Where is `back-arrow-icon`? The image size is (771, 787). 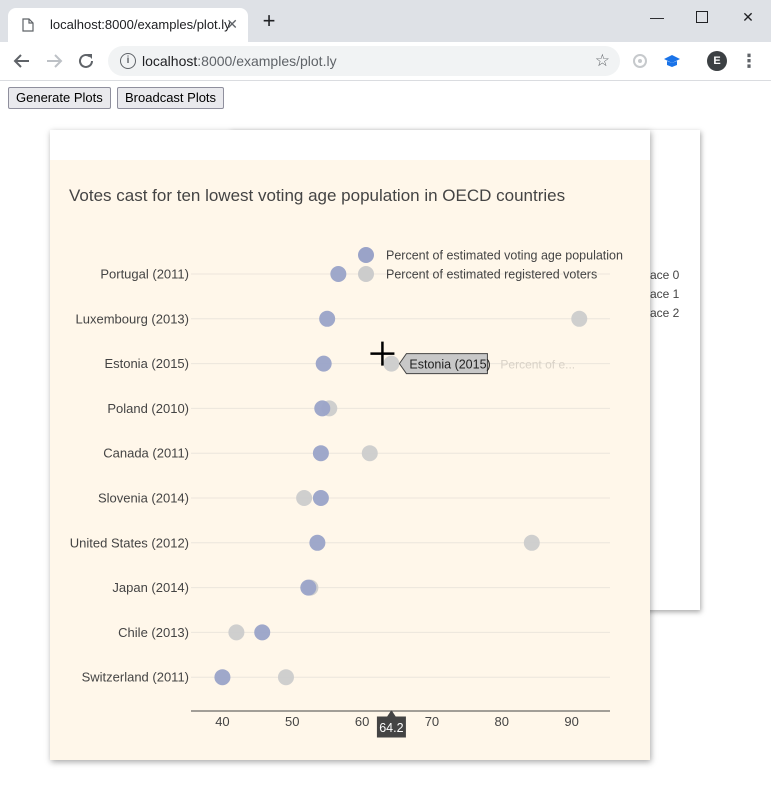
back-arrow-icon is located at coordinates (22, 61).